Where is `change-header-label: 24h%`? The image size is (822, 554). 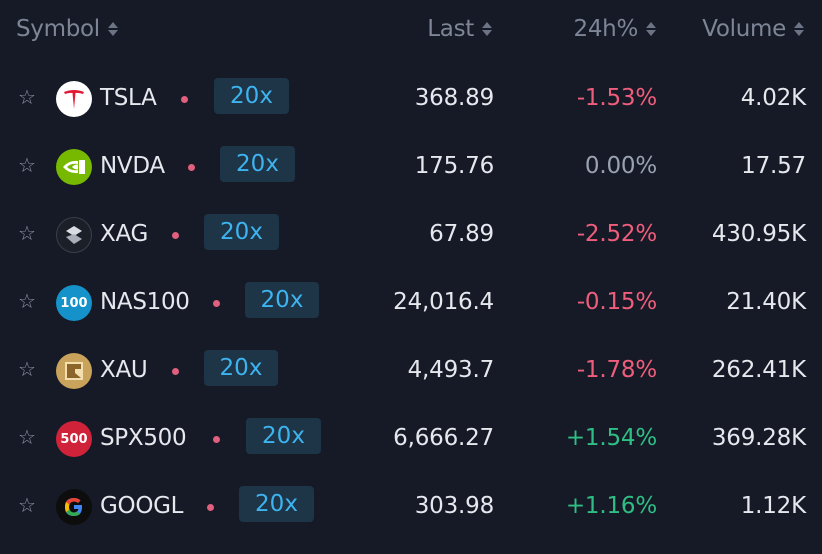
change-header-label: 24h% is located at coordinates (606, 29).